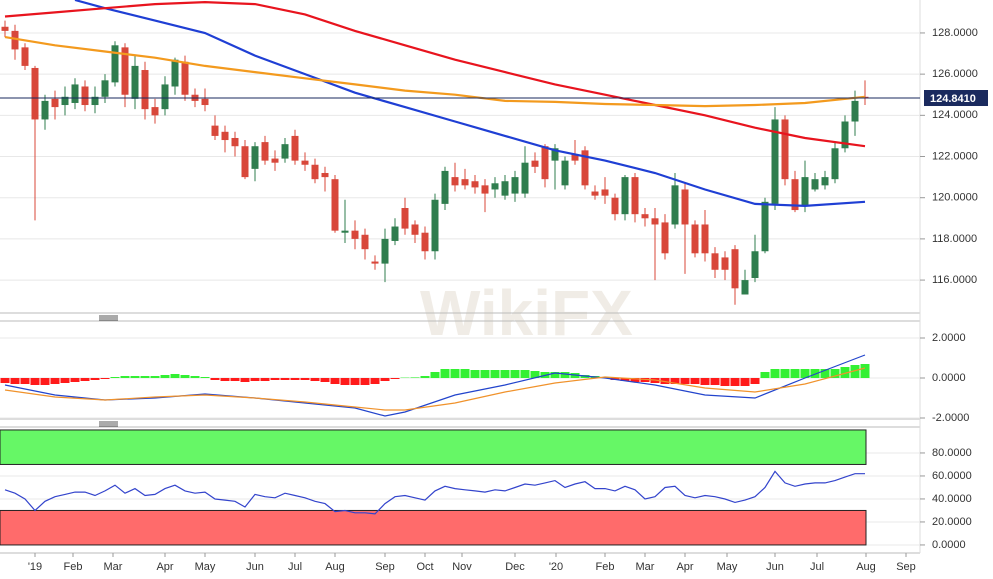 This screenshot has height=579, width=993. I want to click on rsi-zone, so click(433, 447).